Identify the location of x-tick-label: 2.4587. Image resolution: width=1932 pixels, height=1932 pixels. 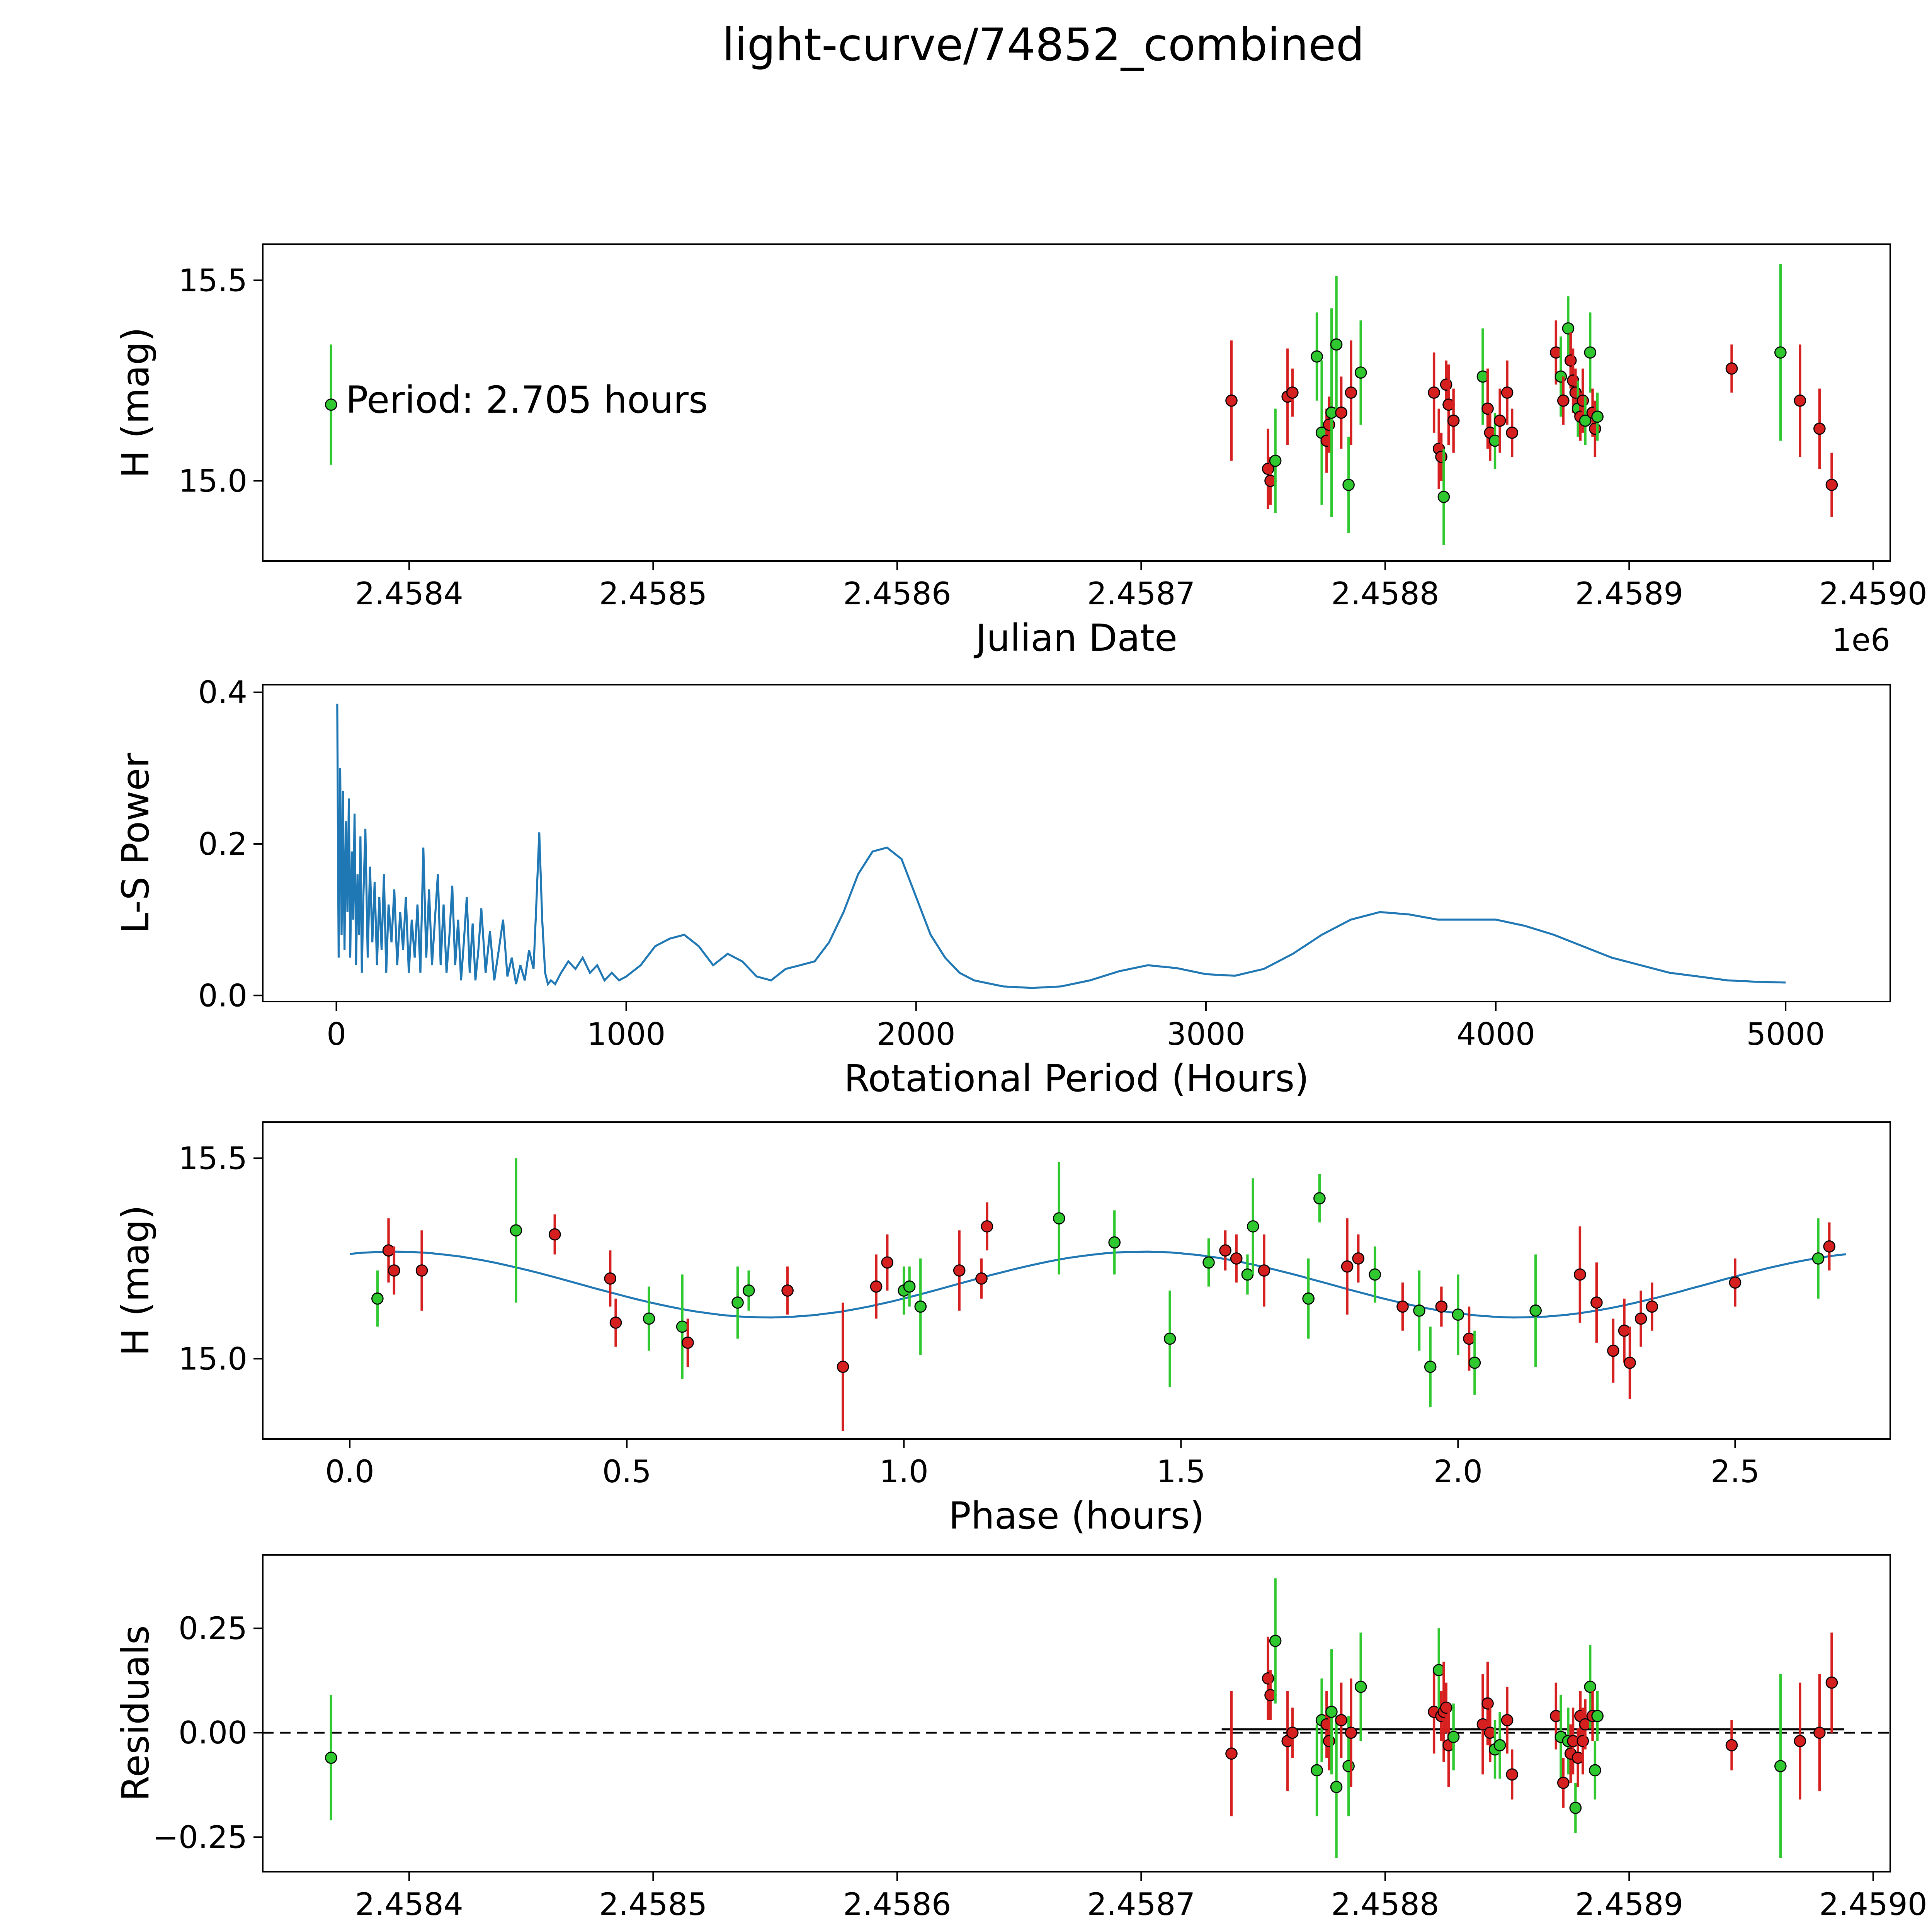
(1141, 1904).